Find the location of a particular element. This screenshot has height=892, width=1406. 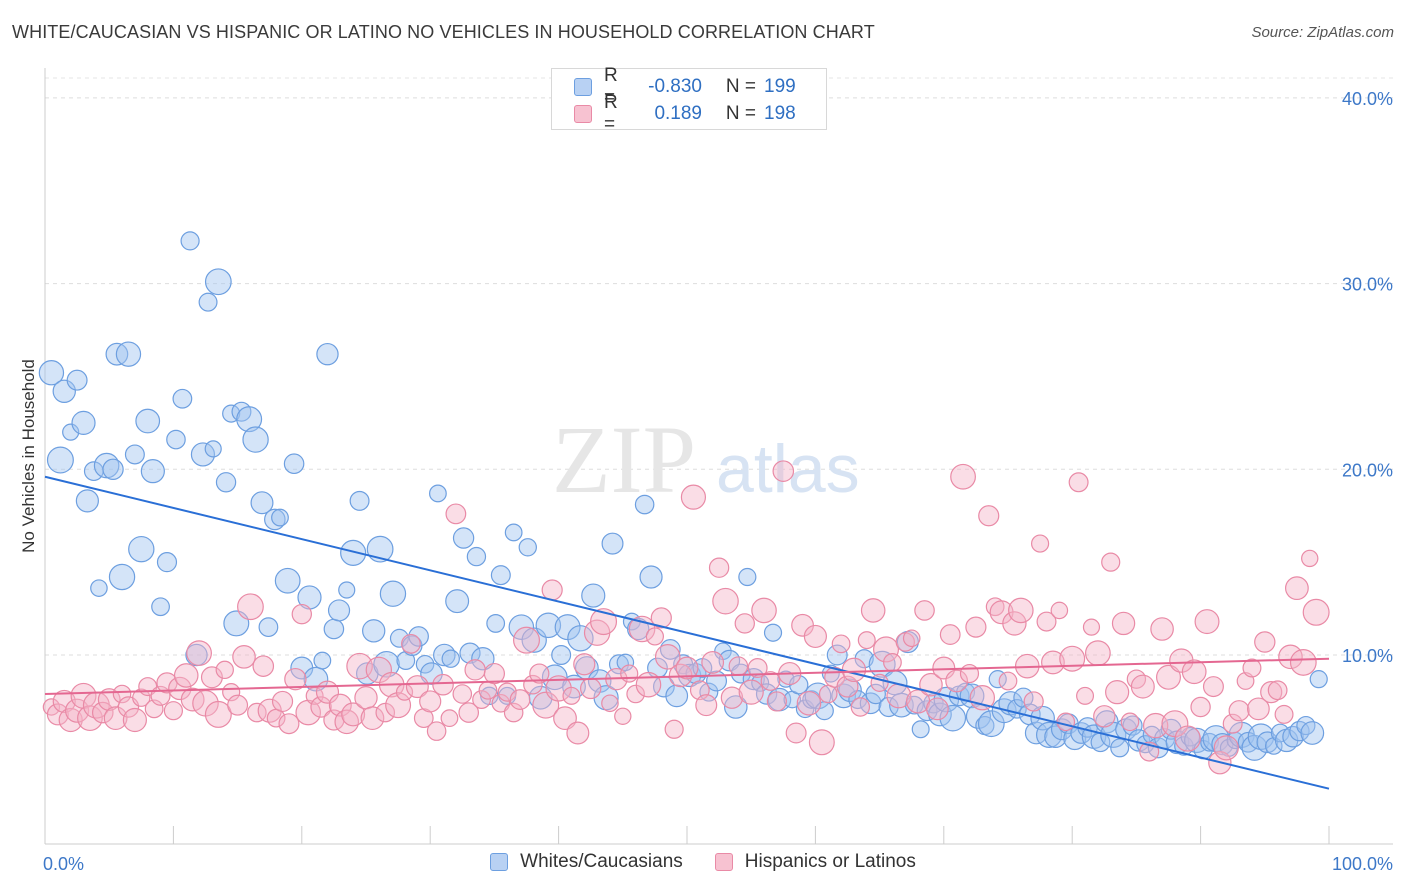

x-tick-label: 100.0% is located at coordinates (1362, 864).